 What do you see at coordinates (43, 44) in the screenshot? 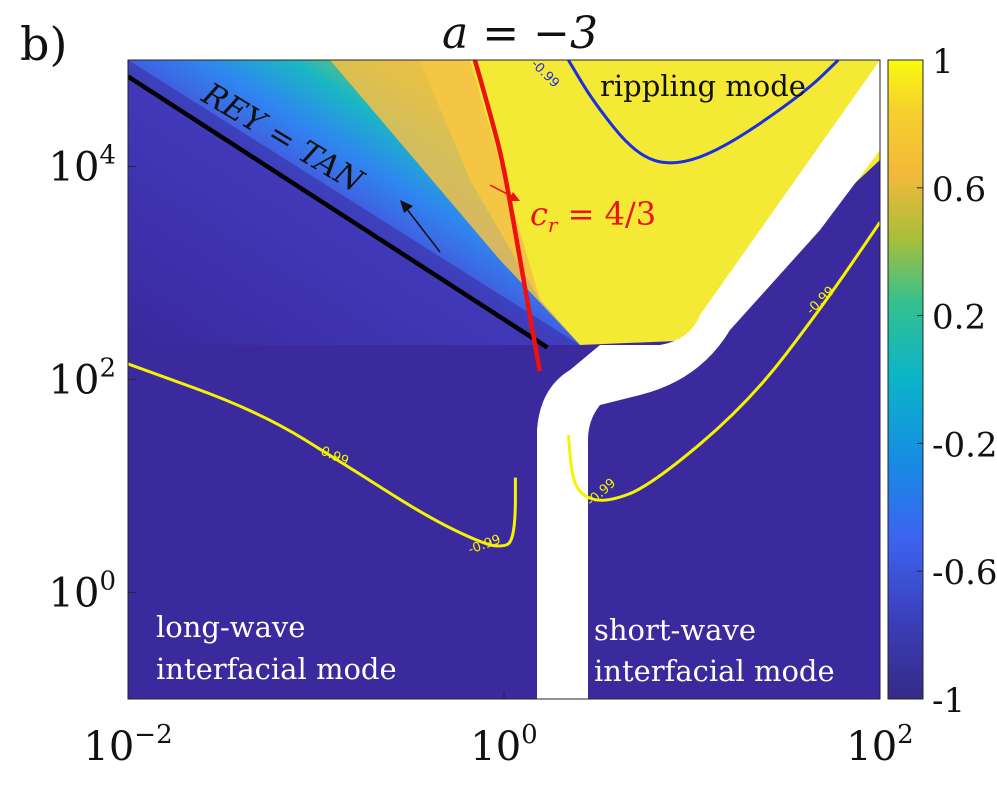
I see `panel-label: b)` at bounding box center [43, 44].